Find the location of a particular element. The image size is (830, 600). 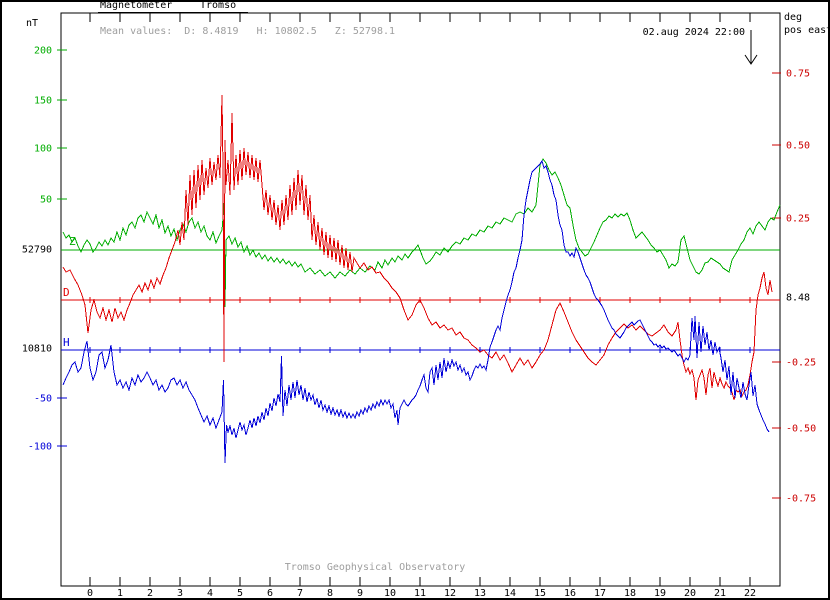

x-axis-tick-label: 6 is located at coordinates (270, 593).